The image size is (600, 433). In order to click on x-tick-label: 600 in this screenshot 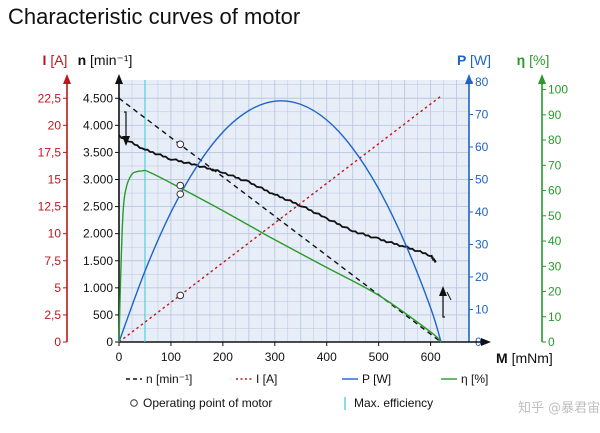, I will do `click(431, 357)`.